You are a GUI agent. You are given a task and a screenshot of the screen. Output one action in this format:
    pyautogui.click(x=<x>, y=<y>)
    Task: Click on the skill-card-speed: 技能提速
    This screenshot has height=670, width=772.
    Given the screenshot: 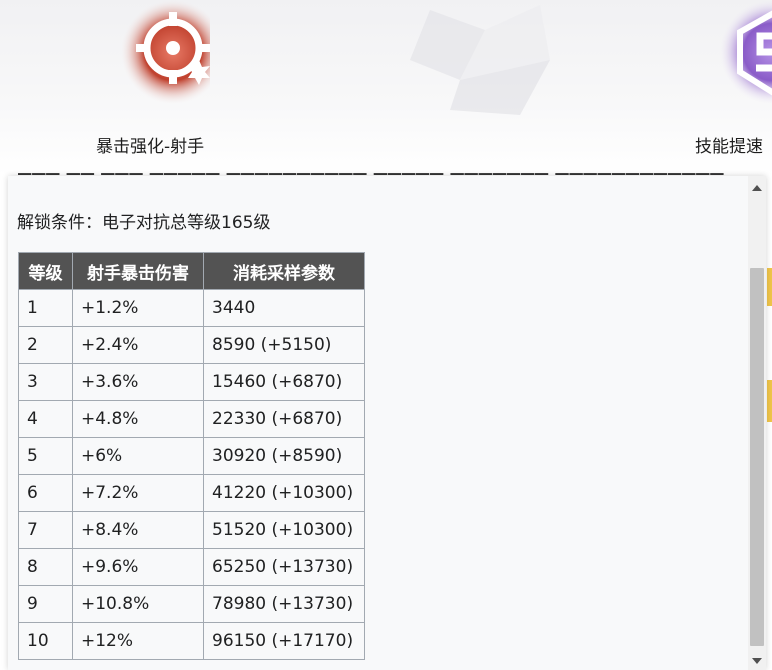 What is the action you would take?
    pyautogui.click(x=726, y=78)
    